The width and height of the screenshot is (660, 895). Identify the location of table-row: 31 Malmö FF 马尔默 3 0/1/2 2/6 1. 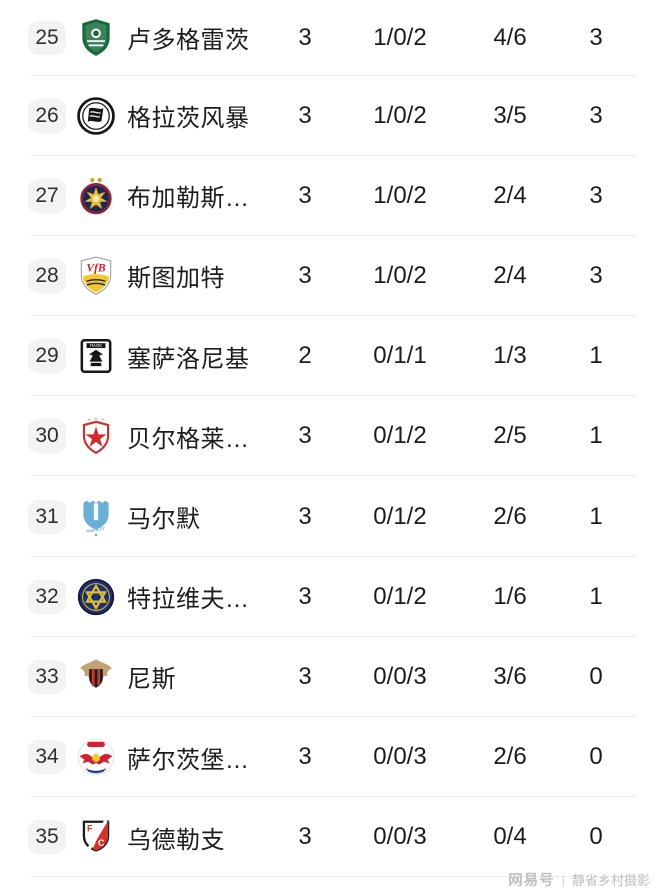
(330, 516).